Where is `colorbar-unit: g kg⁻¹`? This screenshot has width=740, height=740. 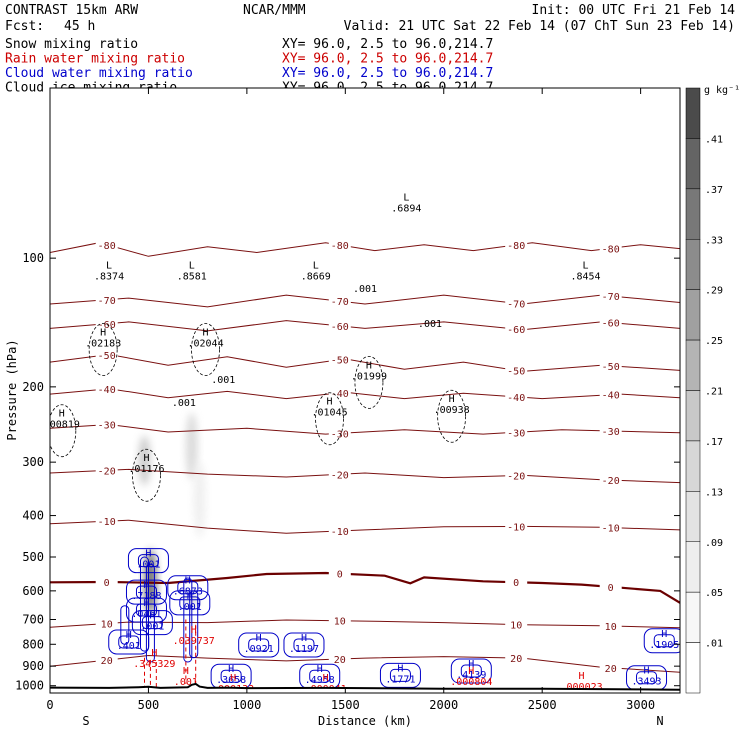
colorbar-unit: g kg⁻¹ is located at coordinates (722, 90).